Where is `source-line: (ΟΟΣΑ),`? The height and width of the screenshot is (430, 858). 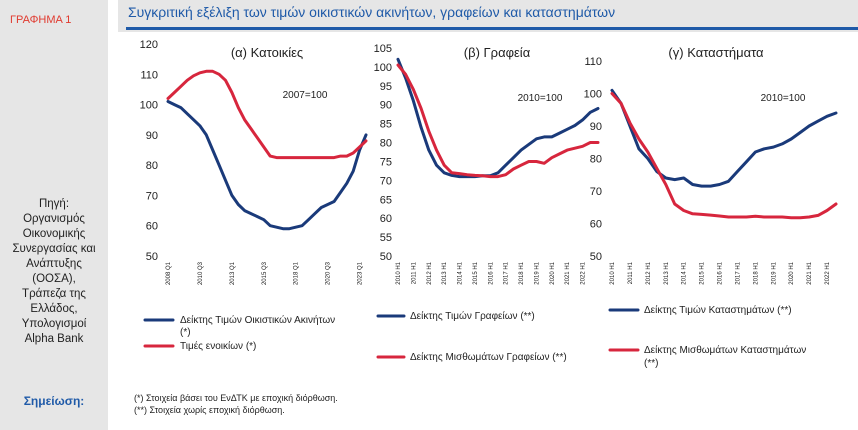 source-line: (ΟΟΣΑ), is located at coordinates (54, 279).